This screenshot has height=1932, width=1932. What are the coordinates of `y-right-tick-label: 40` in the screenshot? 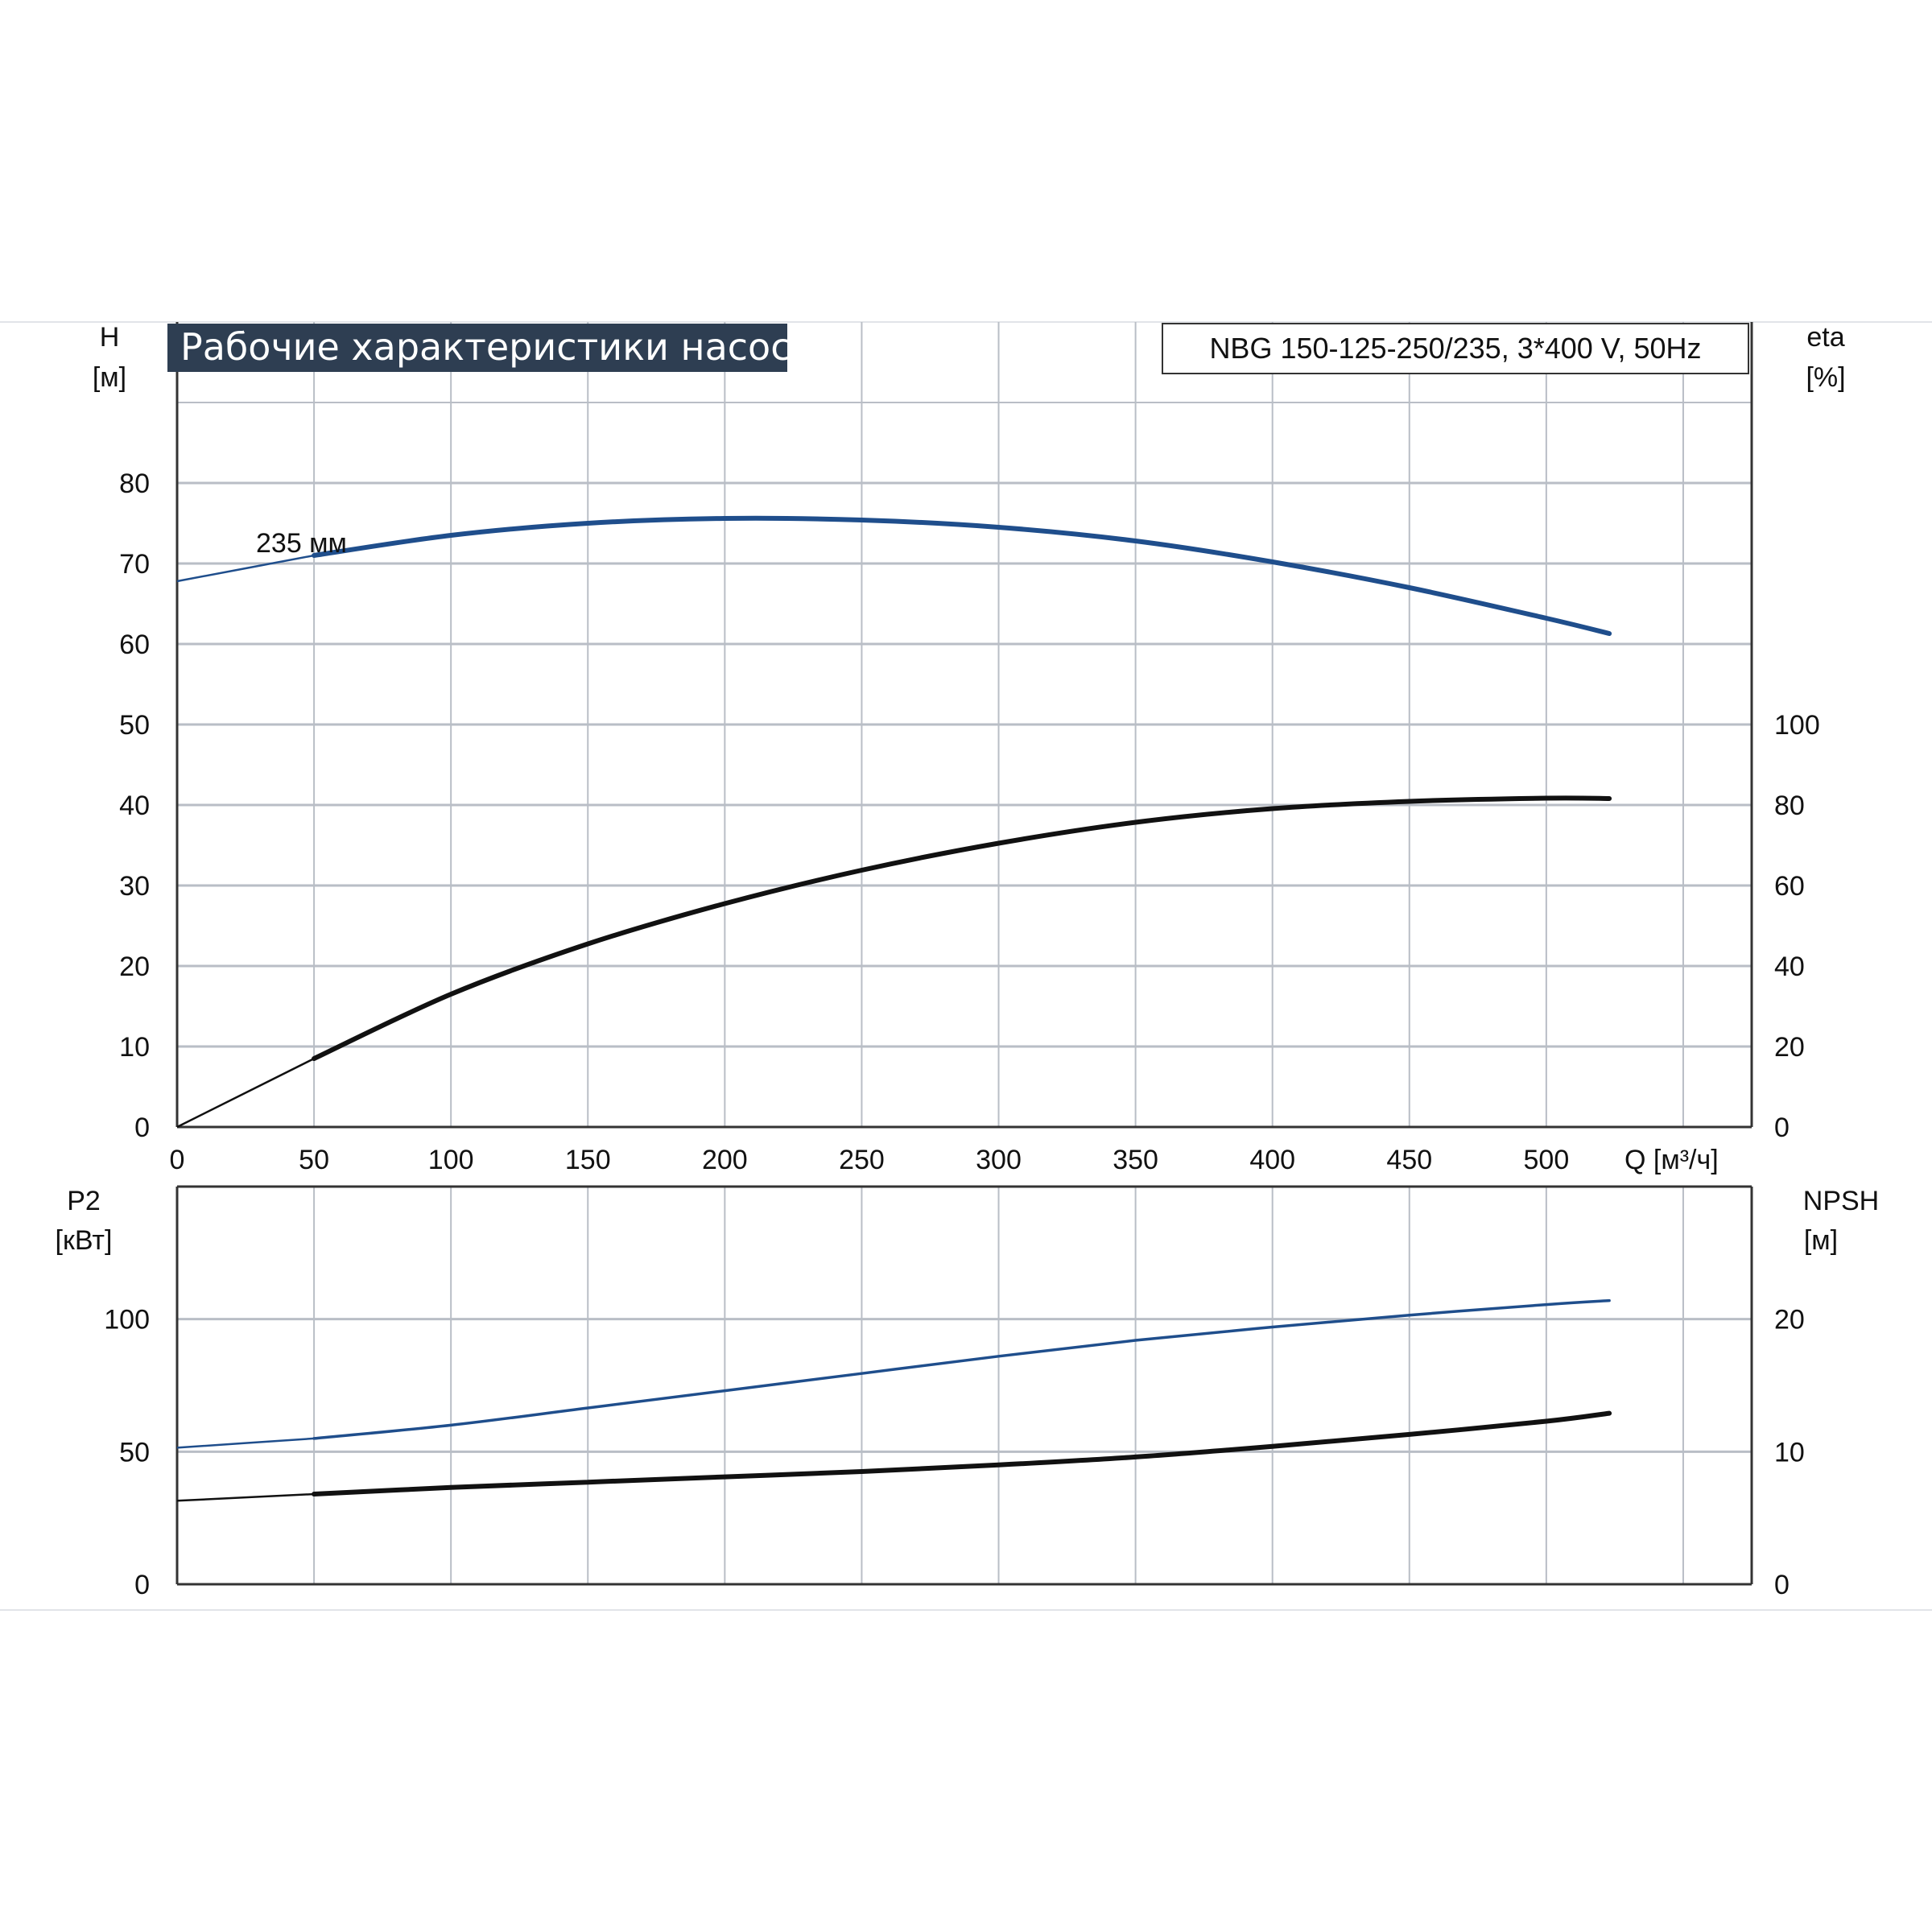 It's located at (1789, 967).